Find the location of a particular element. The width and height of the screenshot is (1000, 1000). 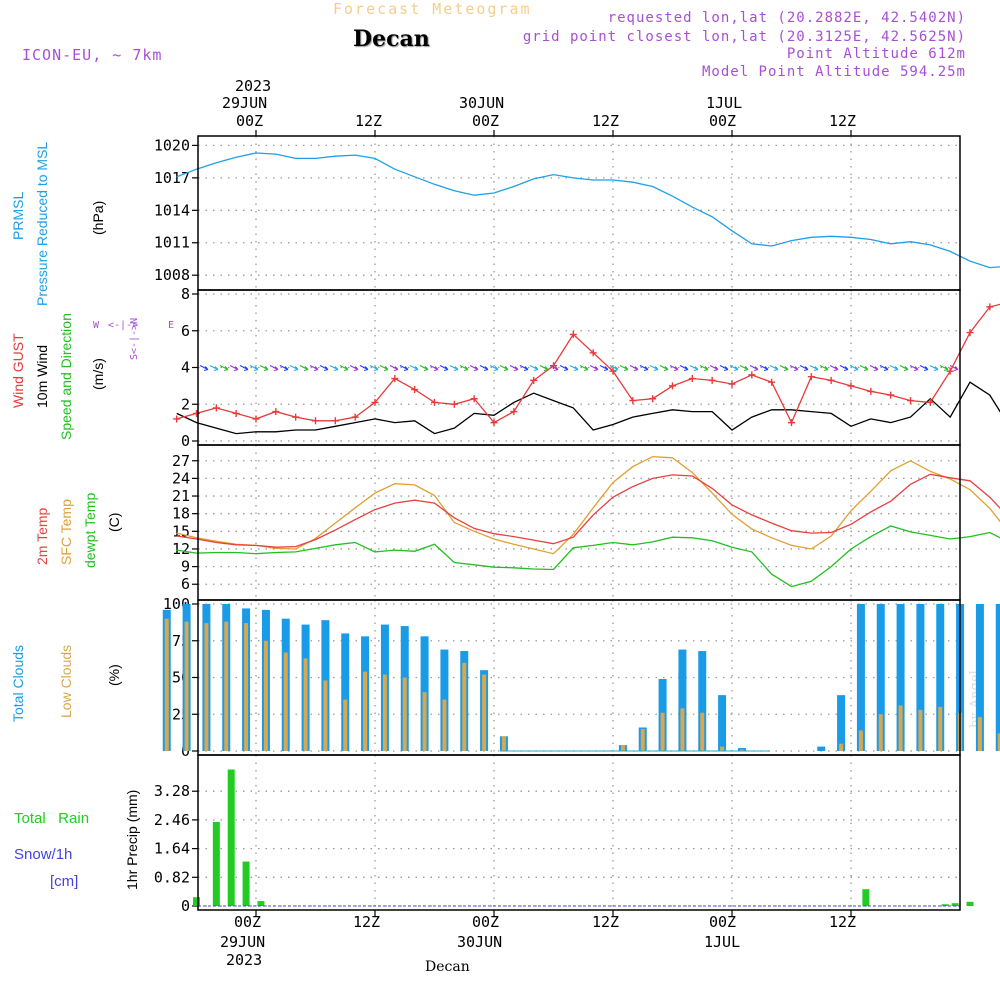

bottom-date-2: 30JUN is located at coordinates (480, 942).